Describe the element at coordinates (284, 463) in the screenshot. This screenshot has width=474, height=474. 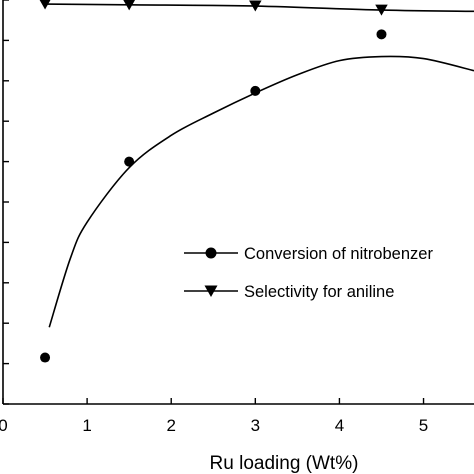
I see `x-axis-title: Ru loading (Wt%)` at that location.